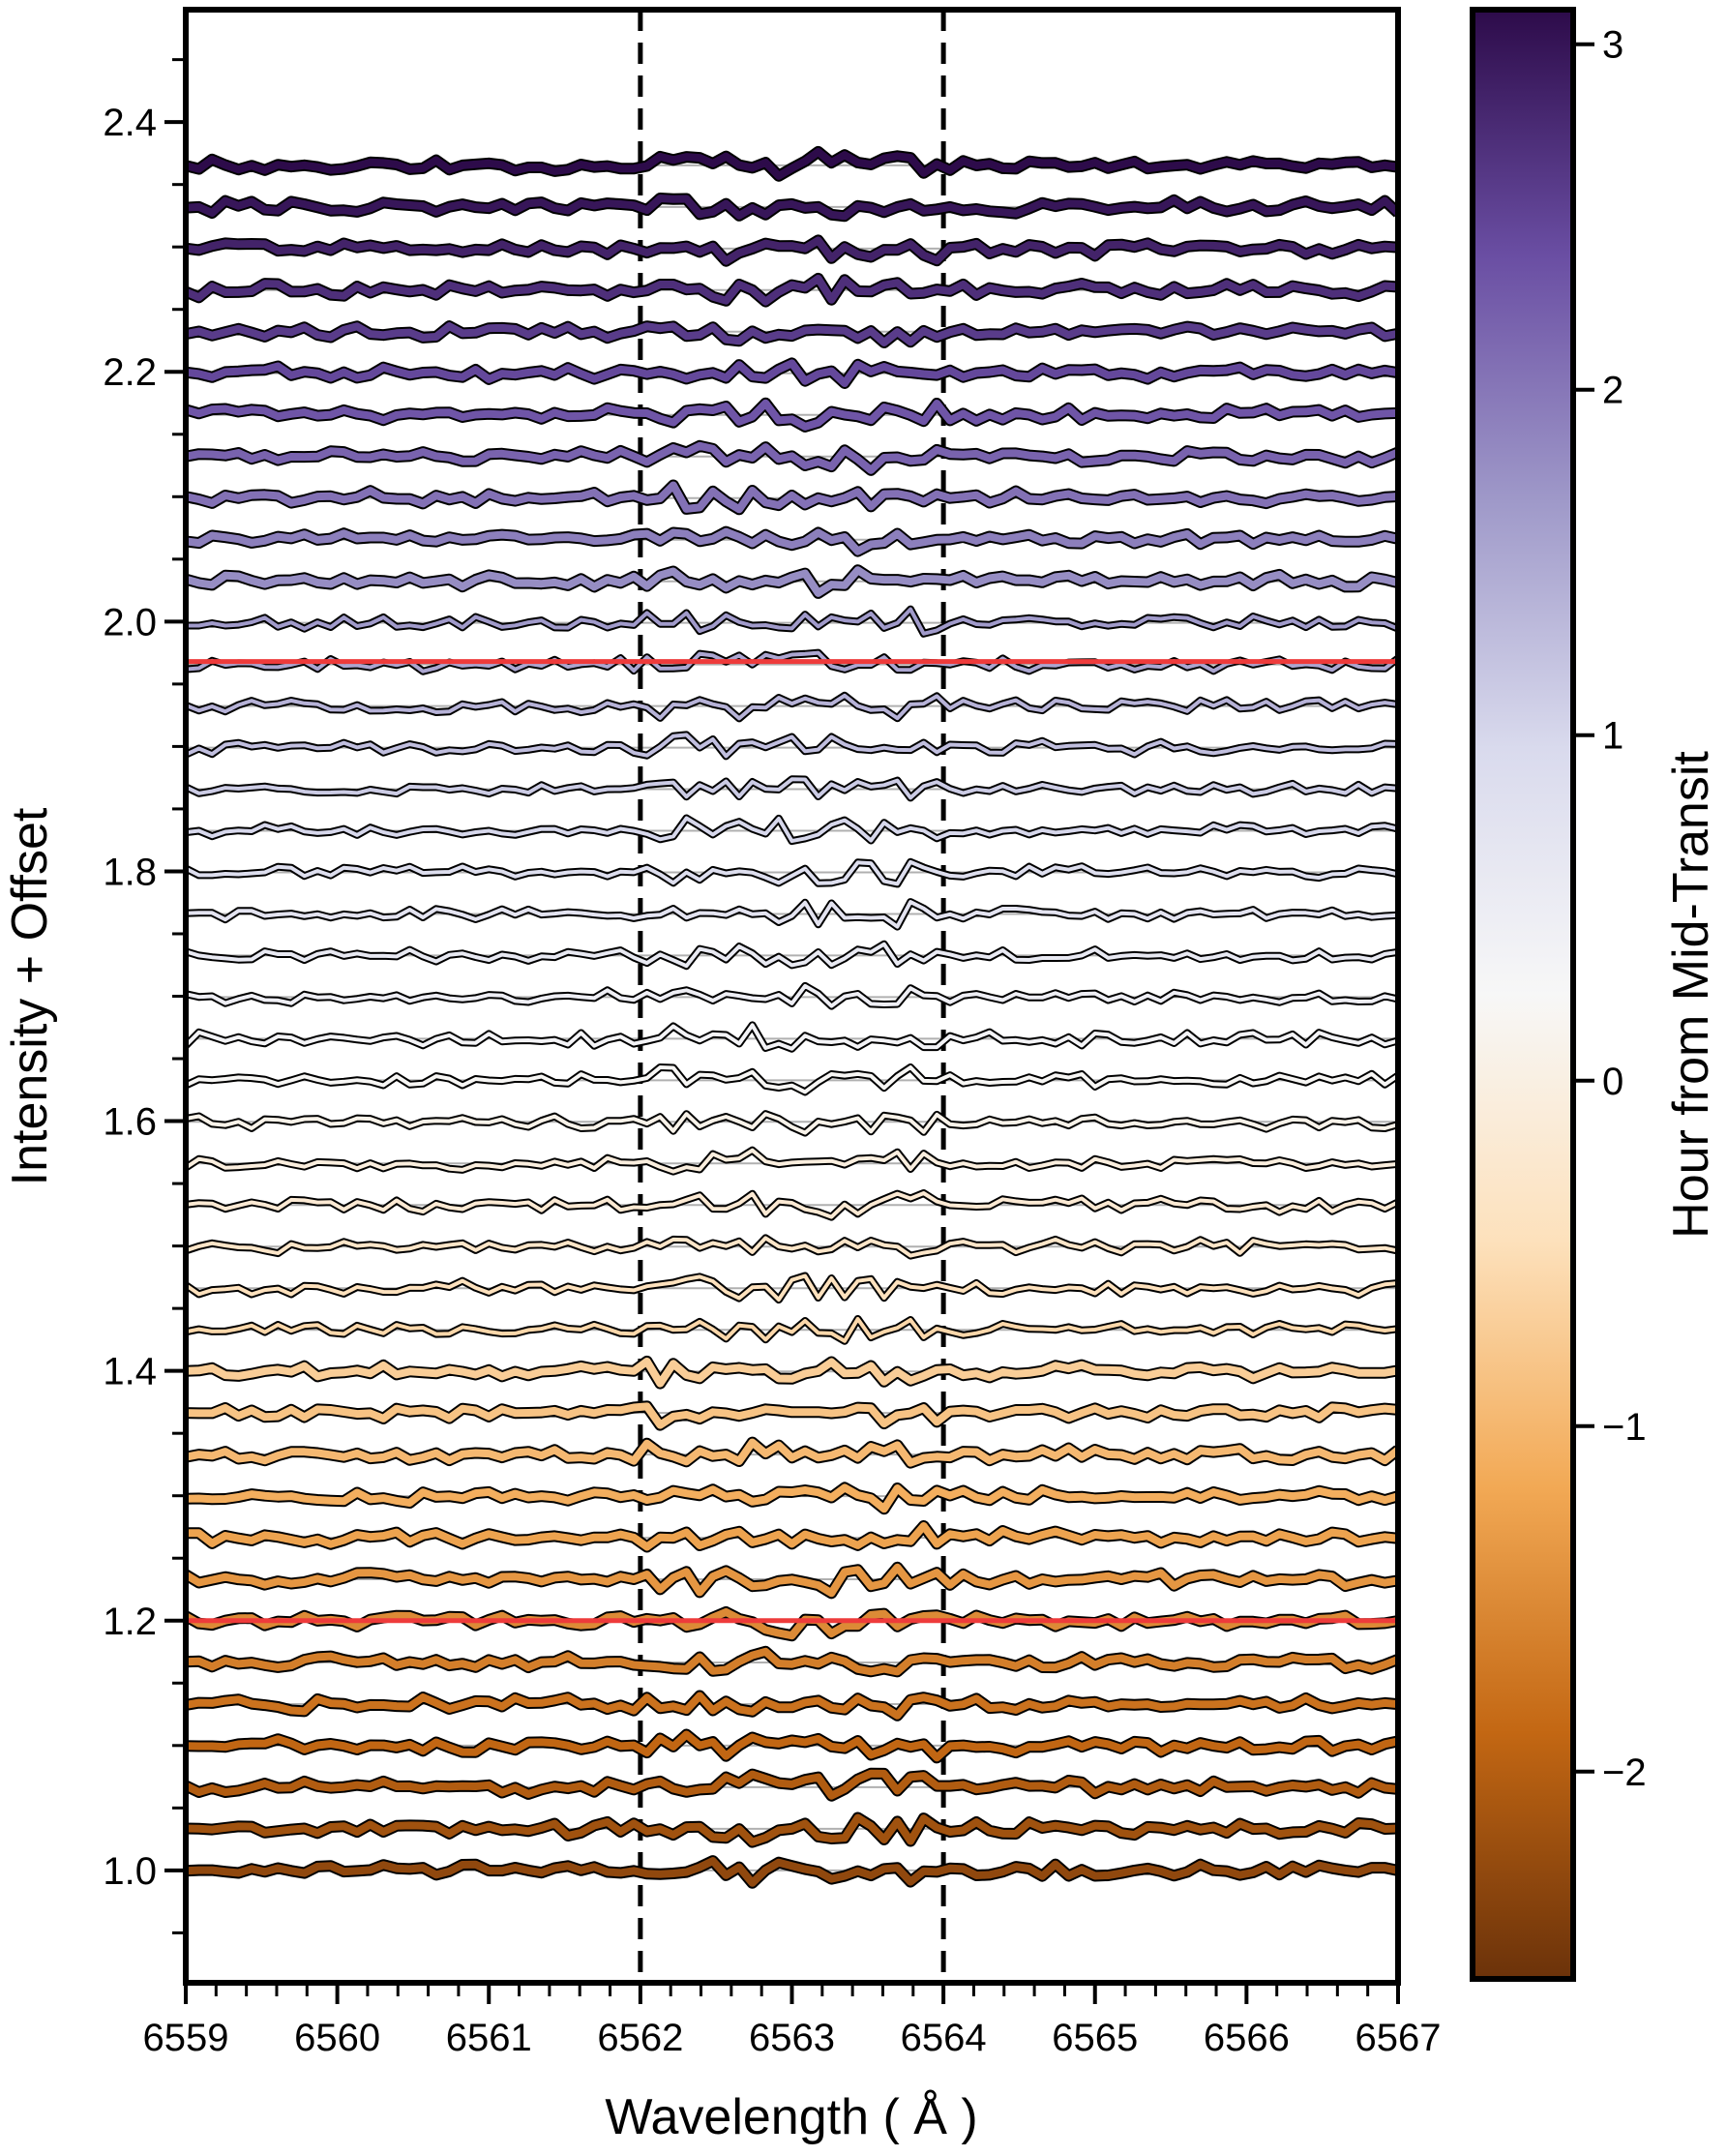 Image resolution: width=1727 pixels, height=2156 pixels. What do you see at coordinates (1610, 909) in the screenshot?
I see `colorbar-ticks: −2 −1 0 1 2 3` at bounding box center [1610, 909].